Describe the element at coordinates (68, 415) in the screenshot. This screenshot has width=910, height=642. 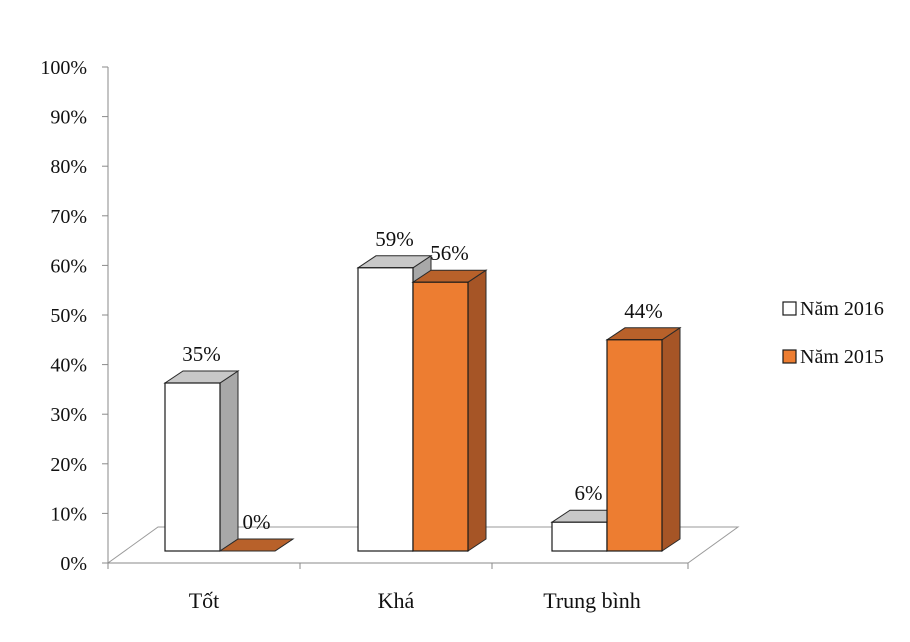
I see `y-tick-label: 30%` at that location.